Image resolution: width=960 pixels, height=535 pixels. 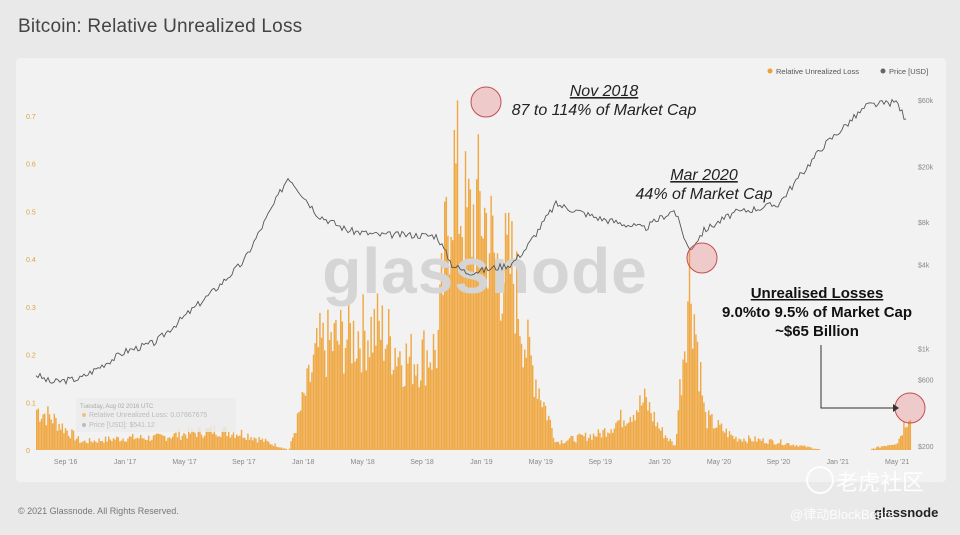 What do you see at coordinates (541, 462) in the screenshot?
I see `x-axis-tick-label: May '19` at bounding box center [541, 462].